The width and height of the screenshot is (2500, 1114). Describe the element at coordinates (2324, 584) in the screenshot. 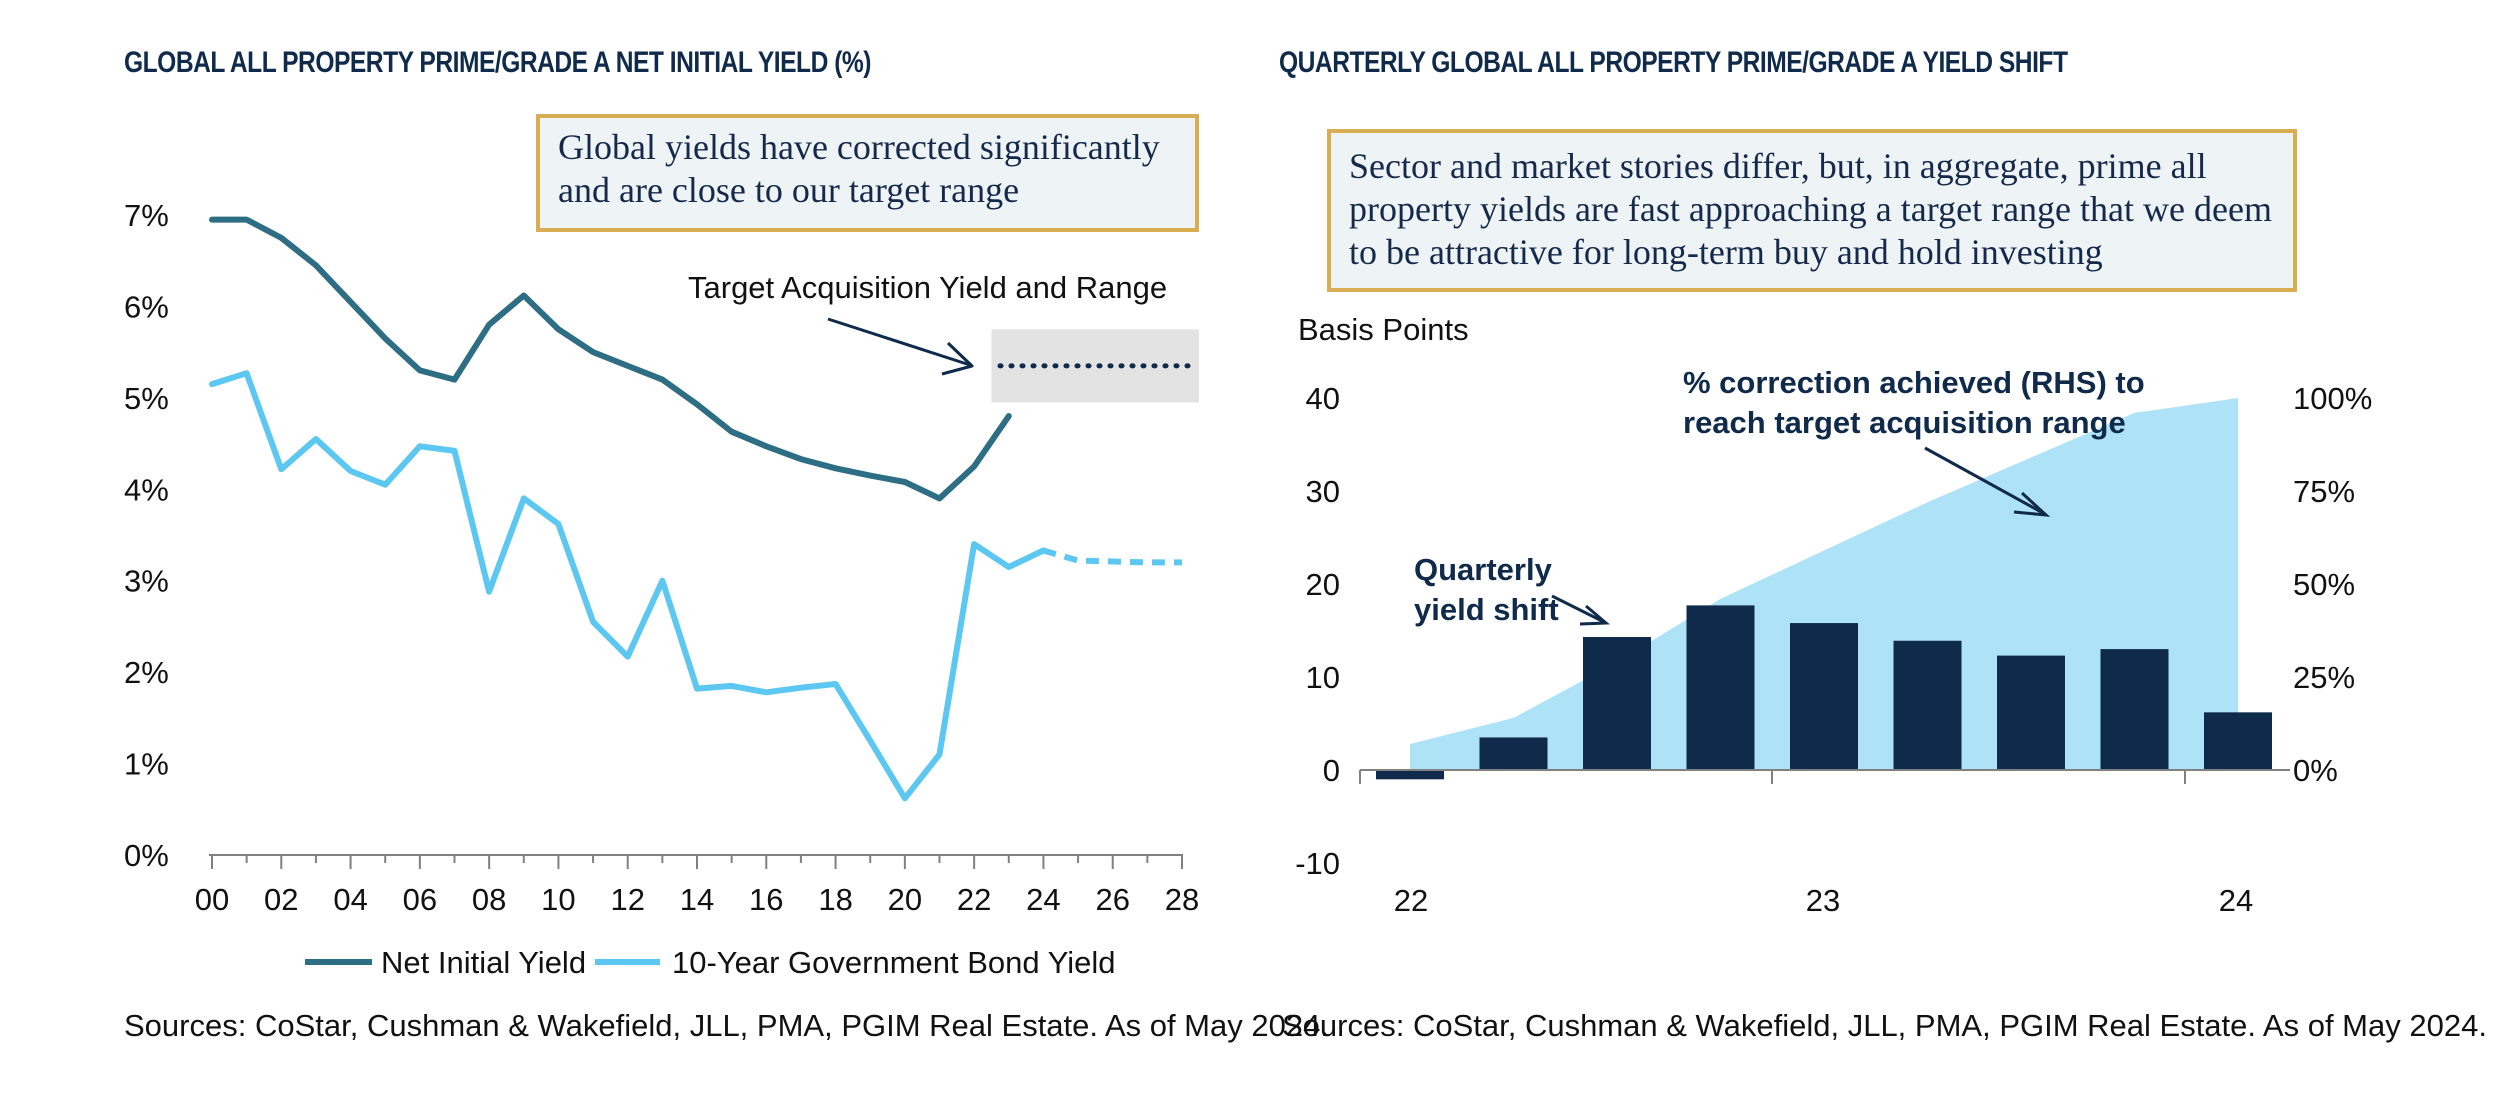

I see `right-y2-tick-label: 50%` at that location.